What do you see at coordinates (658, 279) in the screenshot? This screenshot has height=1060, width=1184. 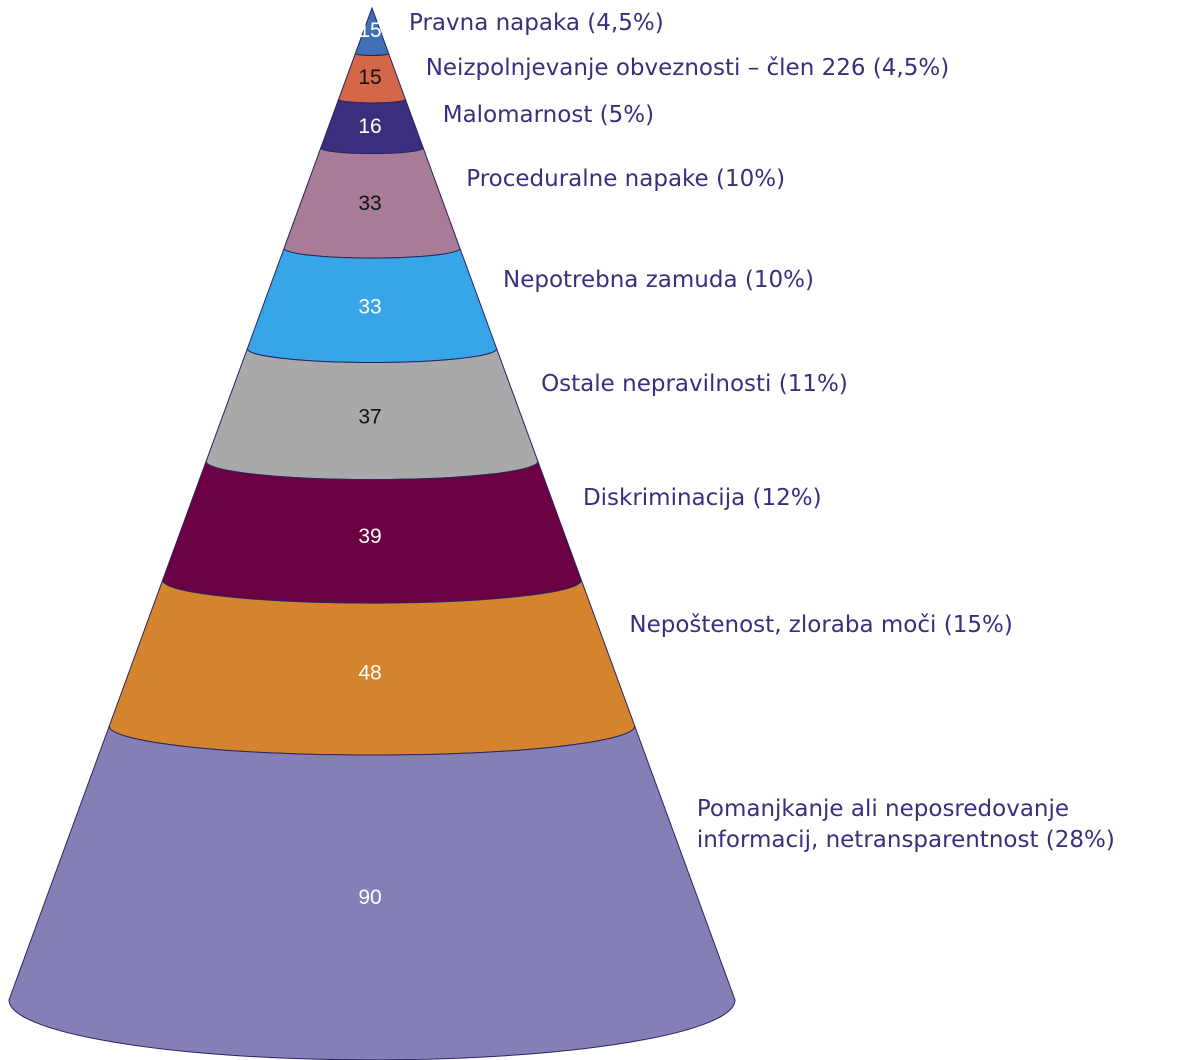 I see `category-label: Nepotrebna zamuda (10%)` at bounding box center [658, 279].